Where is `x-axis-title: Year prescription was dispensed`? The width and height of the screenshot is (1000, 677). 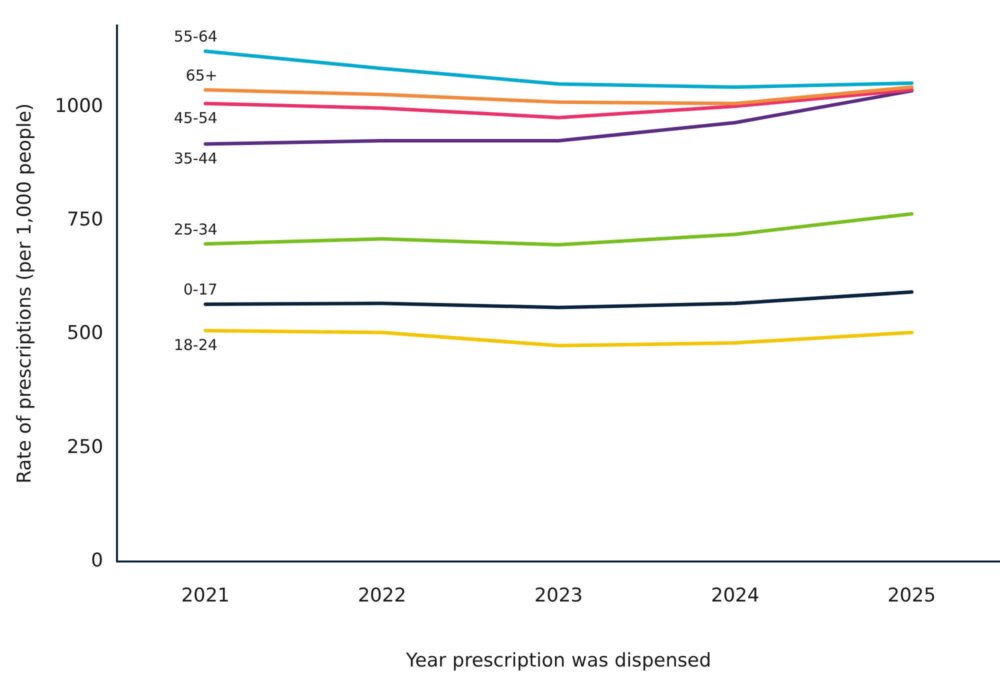 x-axis-title: Year prescription was dispensed is located at coordinates (558, 661).